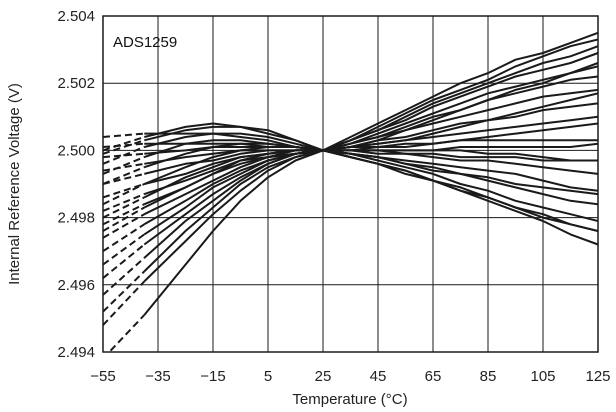 This screenshot has width=616, height=412. I want to click on y-tick-label: 2.498, so click(76, 218).